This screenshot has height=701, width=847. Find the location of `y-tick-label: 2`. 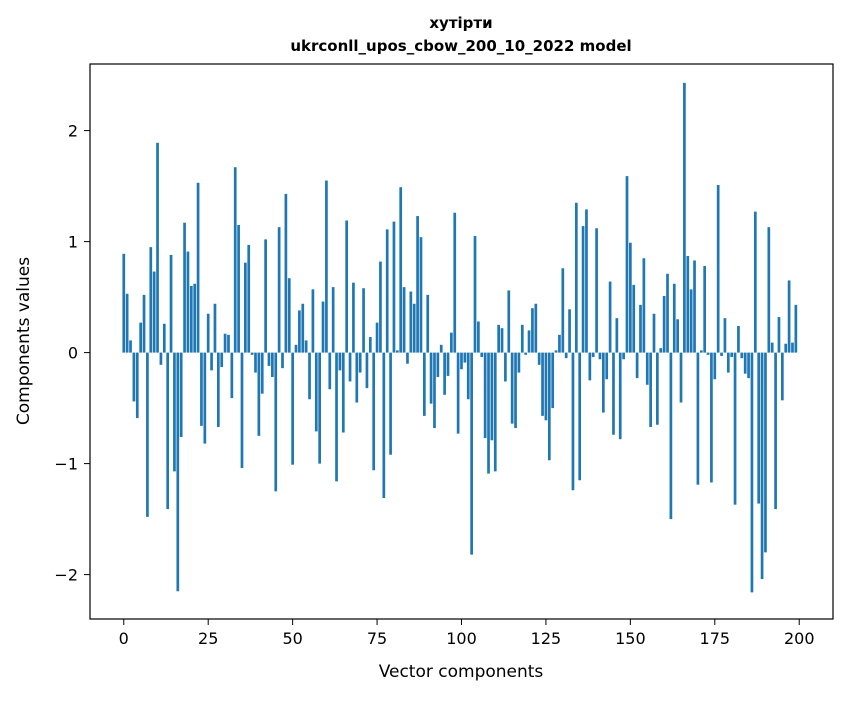

y-tick-label: 2 is located at coordinates (73, 131).